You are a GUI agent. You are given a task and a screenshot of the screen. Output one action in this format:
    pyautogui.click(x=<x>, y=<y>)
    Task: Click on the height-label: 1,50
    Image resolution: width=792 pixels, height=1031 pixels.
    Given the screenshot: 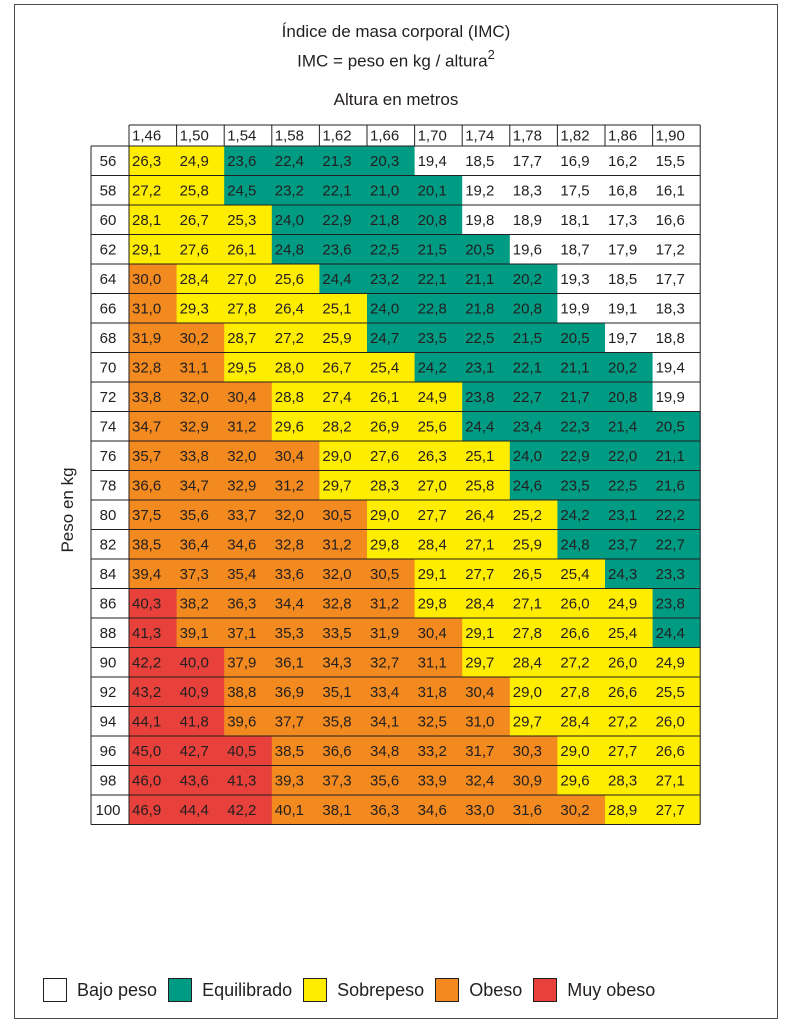 What is the action you would take?
    pyautogui.click(x=194, y=136)
    